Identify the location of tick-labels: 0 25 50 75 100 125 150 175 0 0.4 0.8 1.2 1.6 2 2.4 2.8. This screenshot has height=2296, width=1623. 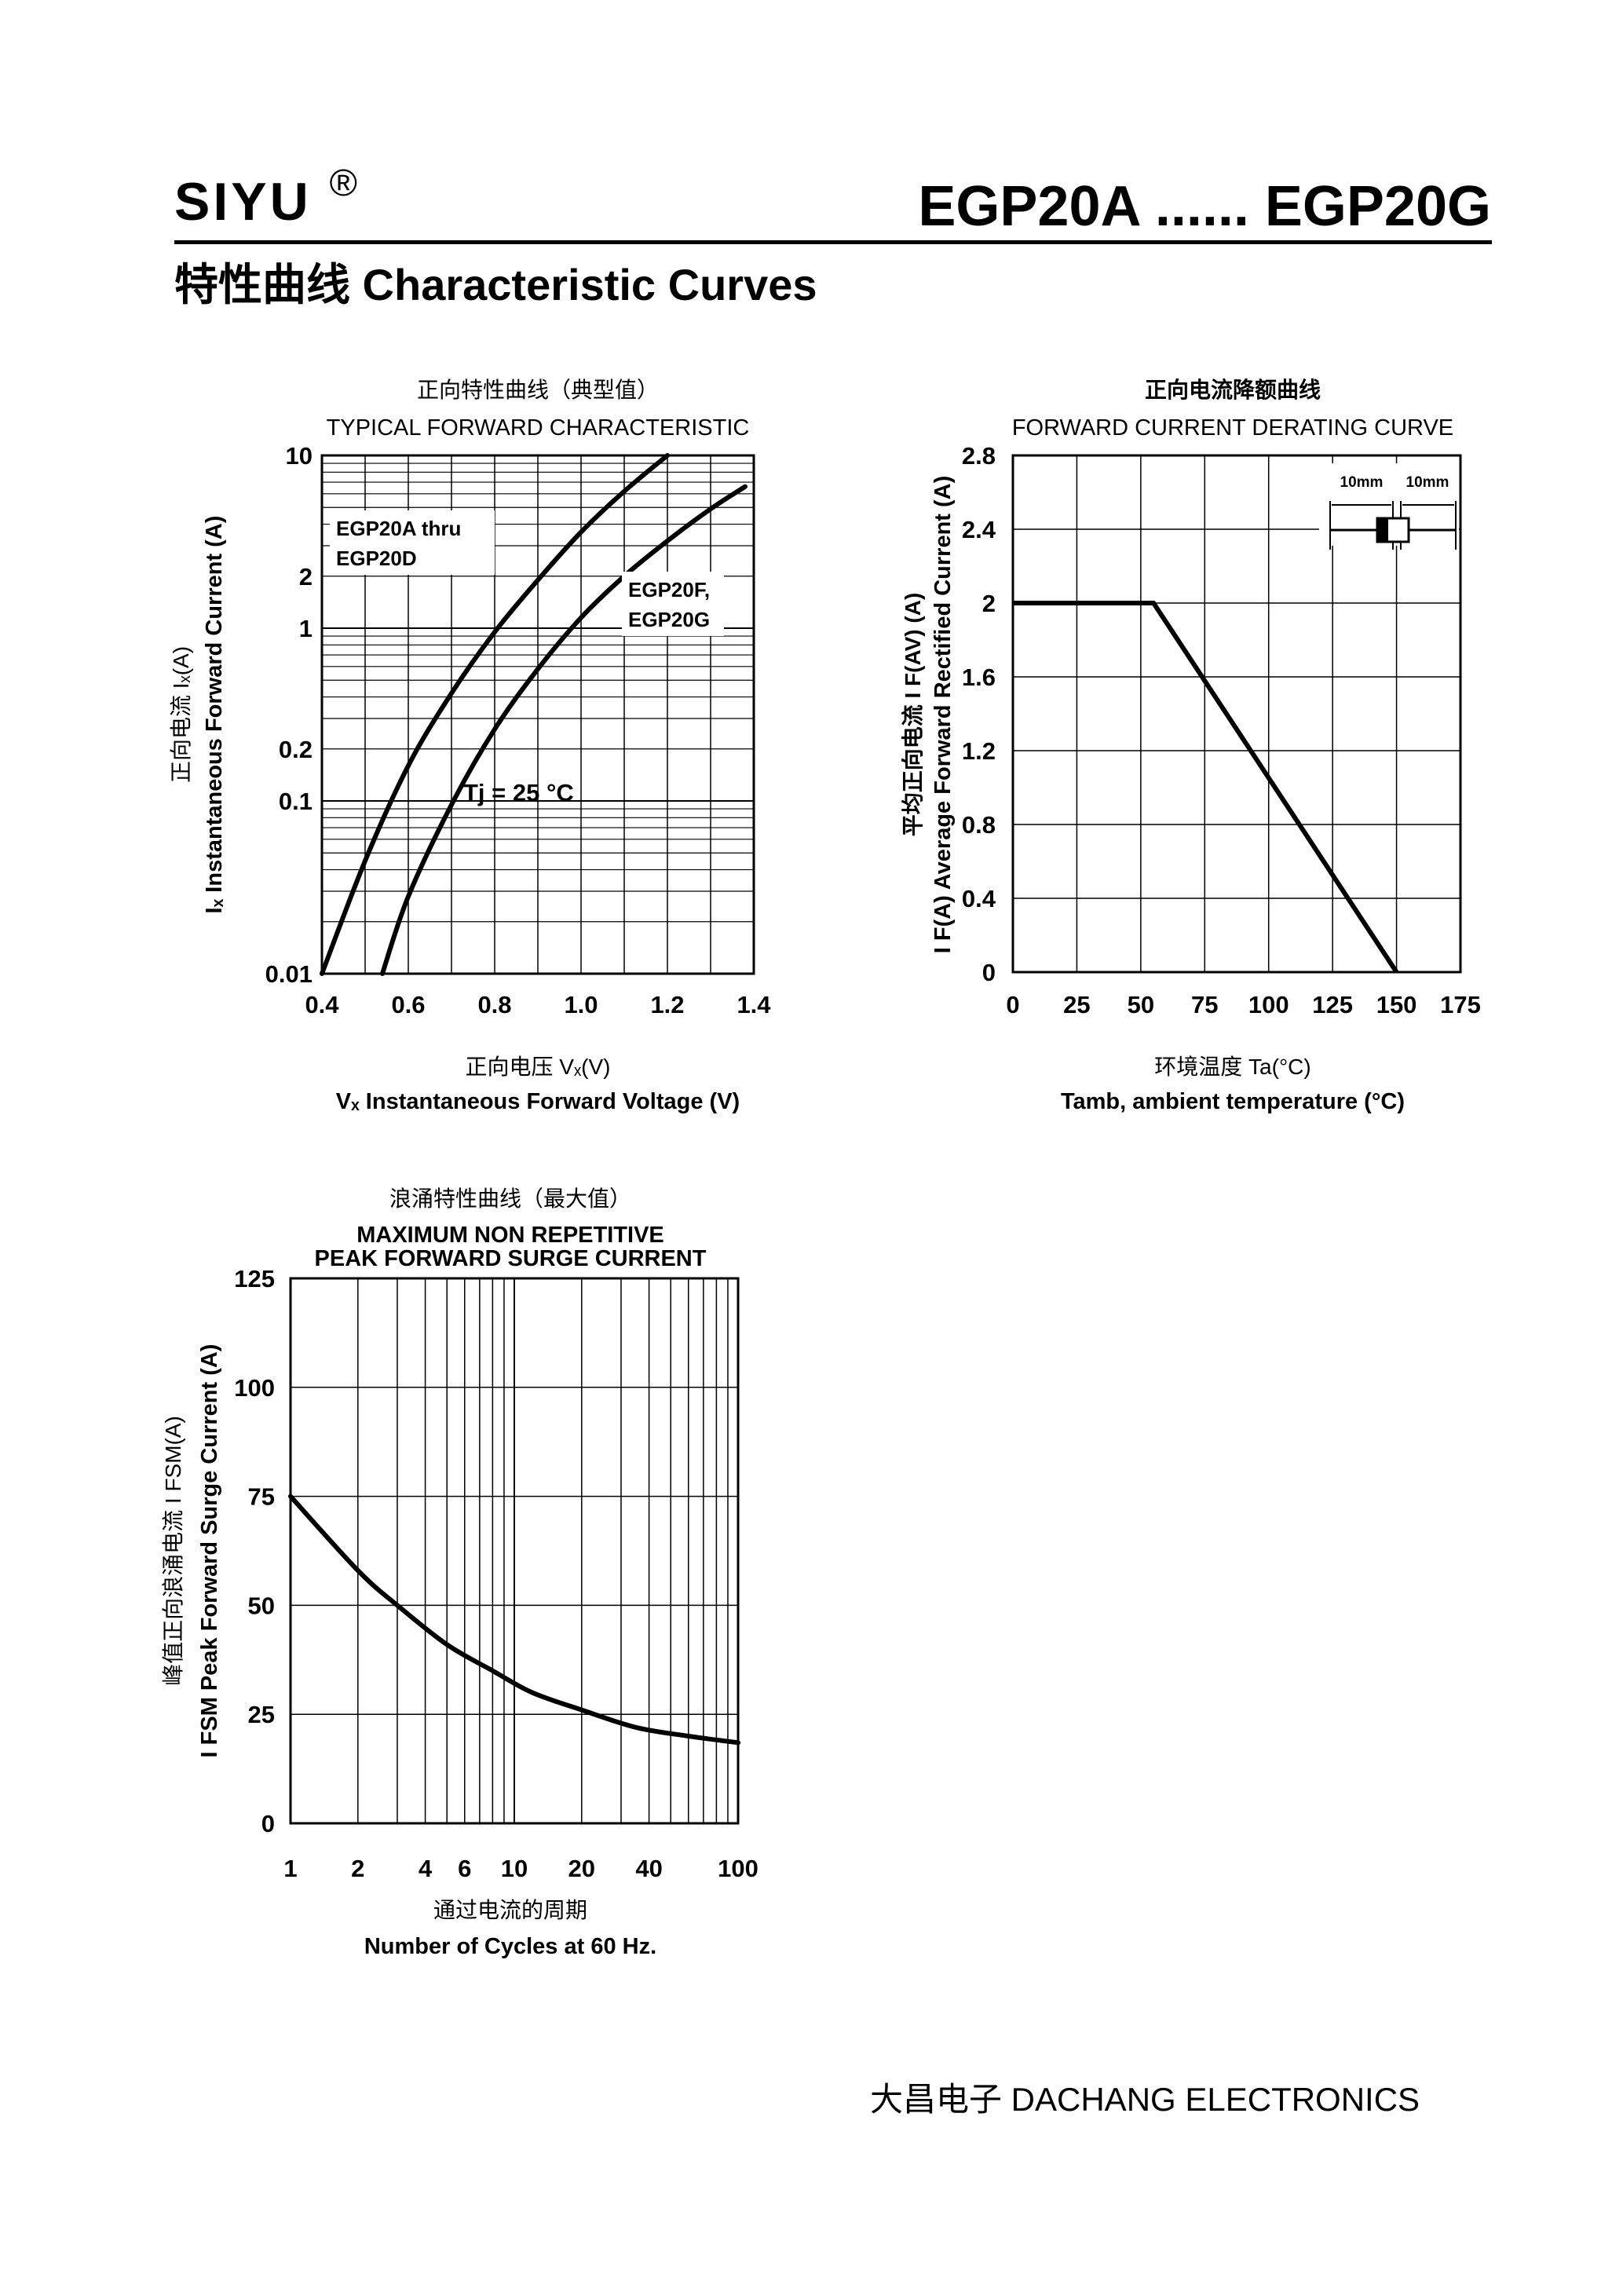
(1221, 730).